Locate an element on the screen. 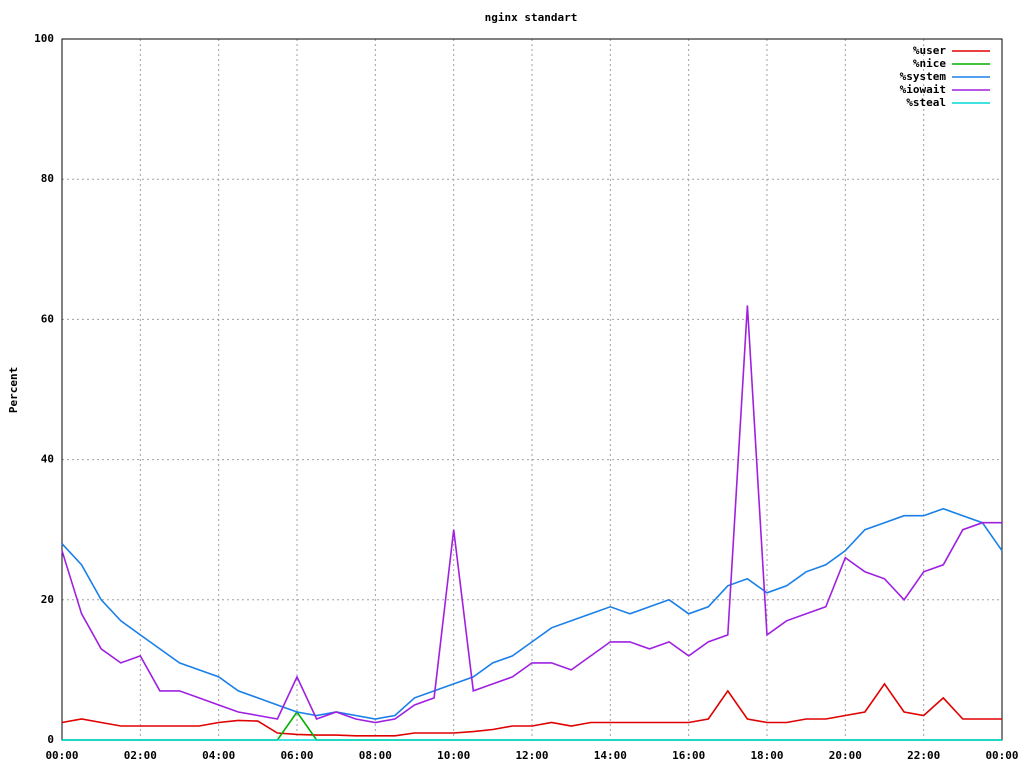 The height and width of the screenshot is (772, 1024). legend-label: %steal is located at coordinates (926, 102).